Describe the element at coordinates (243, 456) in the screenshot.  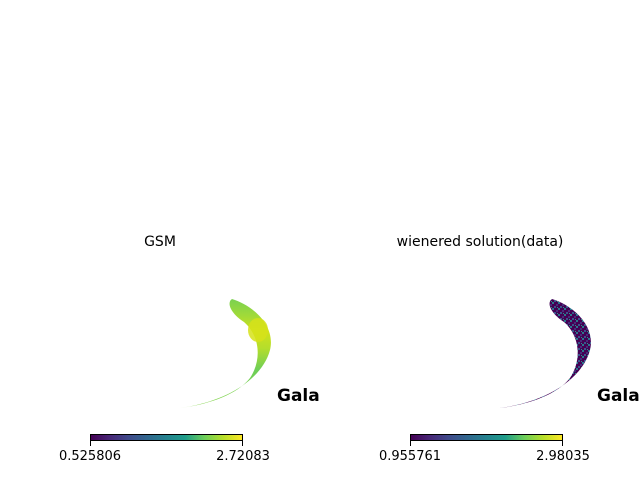
I see `gsm-colorbar-max-label: 2.72083` at that location.